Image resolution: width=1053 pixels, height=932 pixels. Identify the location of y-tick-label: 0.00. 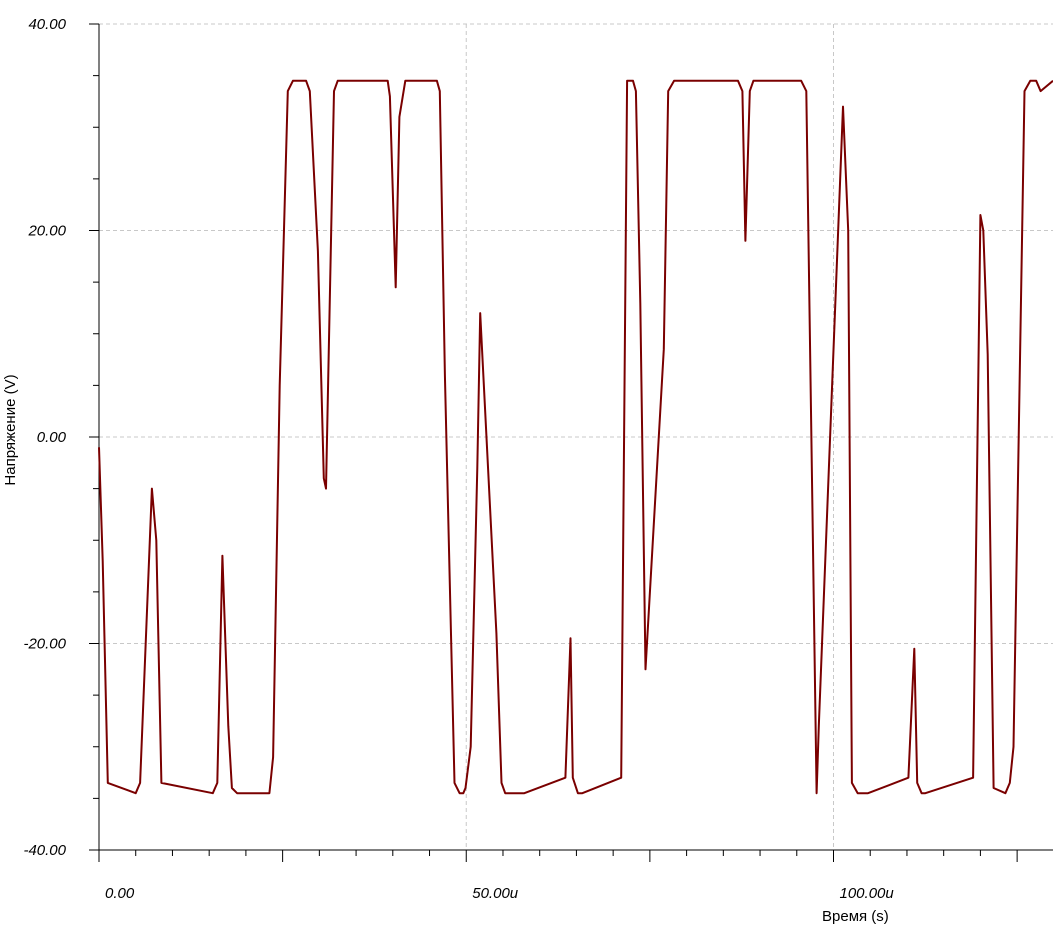
(52, 437).